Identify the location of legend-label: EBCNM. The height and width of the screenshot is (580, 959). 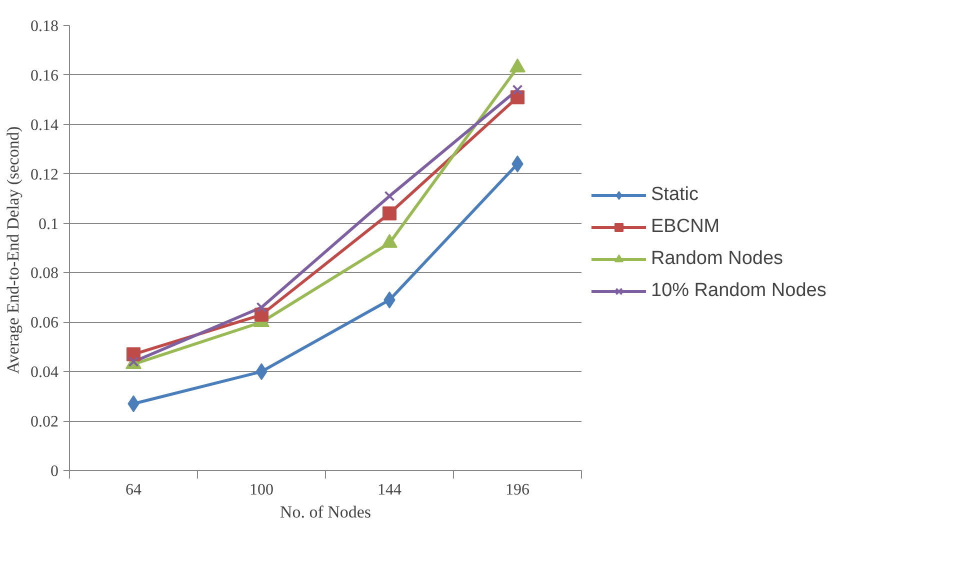
(685, 227).